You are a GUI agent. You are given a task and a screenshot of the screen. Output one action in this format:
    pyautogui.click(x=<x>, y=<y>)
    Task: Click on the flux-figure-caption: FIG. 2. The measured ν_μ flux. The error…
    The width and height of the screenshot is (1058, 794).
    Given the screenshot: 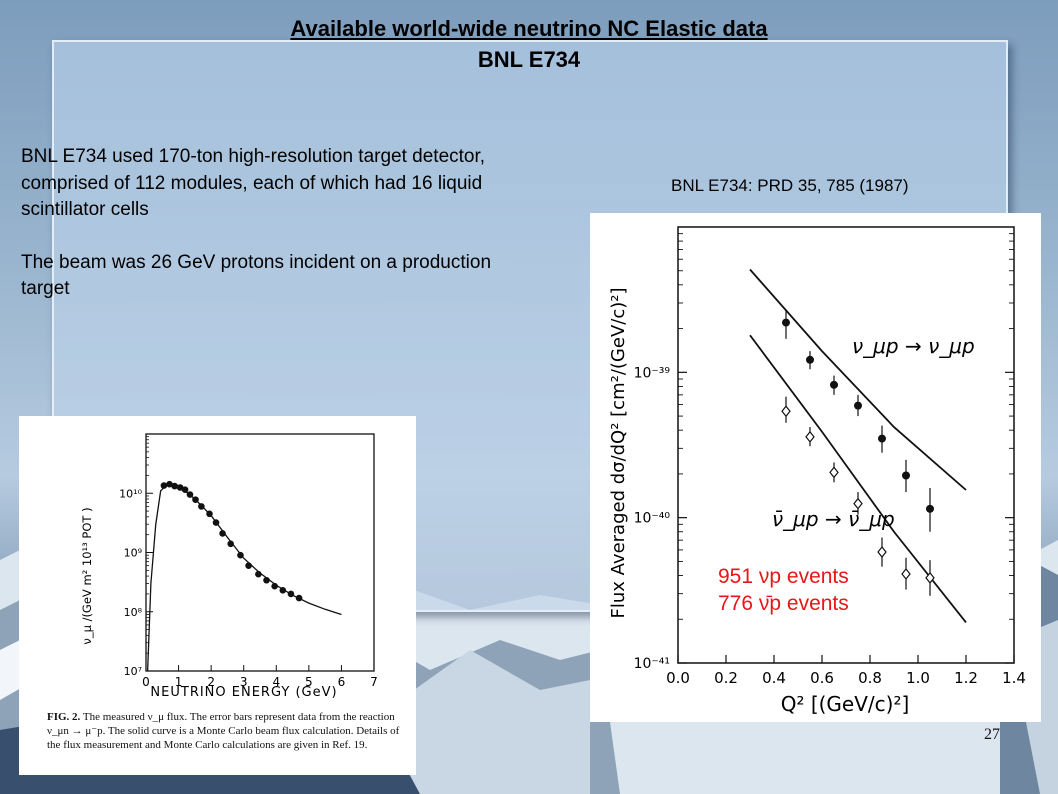 What is the action you would take?
    pyautogui.click(x=229, y=731)
    